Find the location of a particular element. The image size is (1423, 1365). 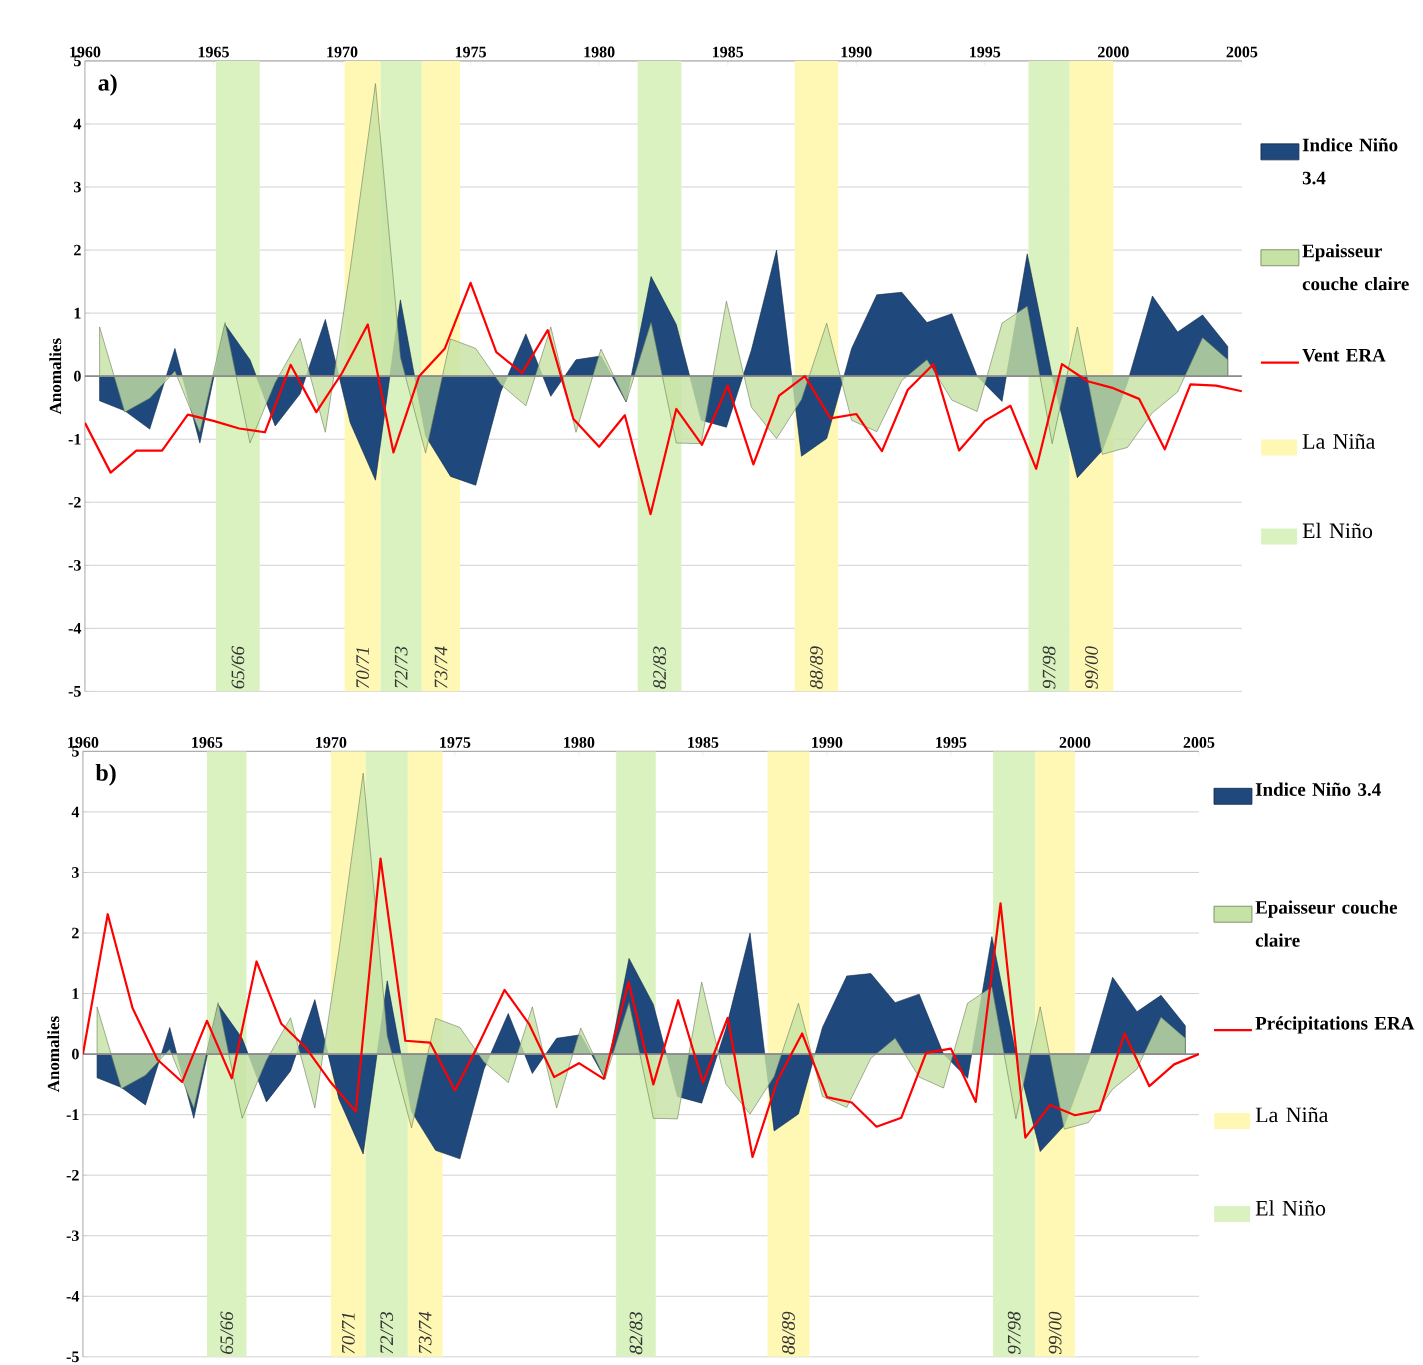

legend-label: Précipitations ERA is located at coordinates (1335, 1025).